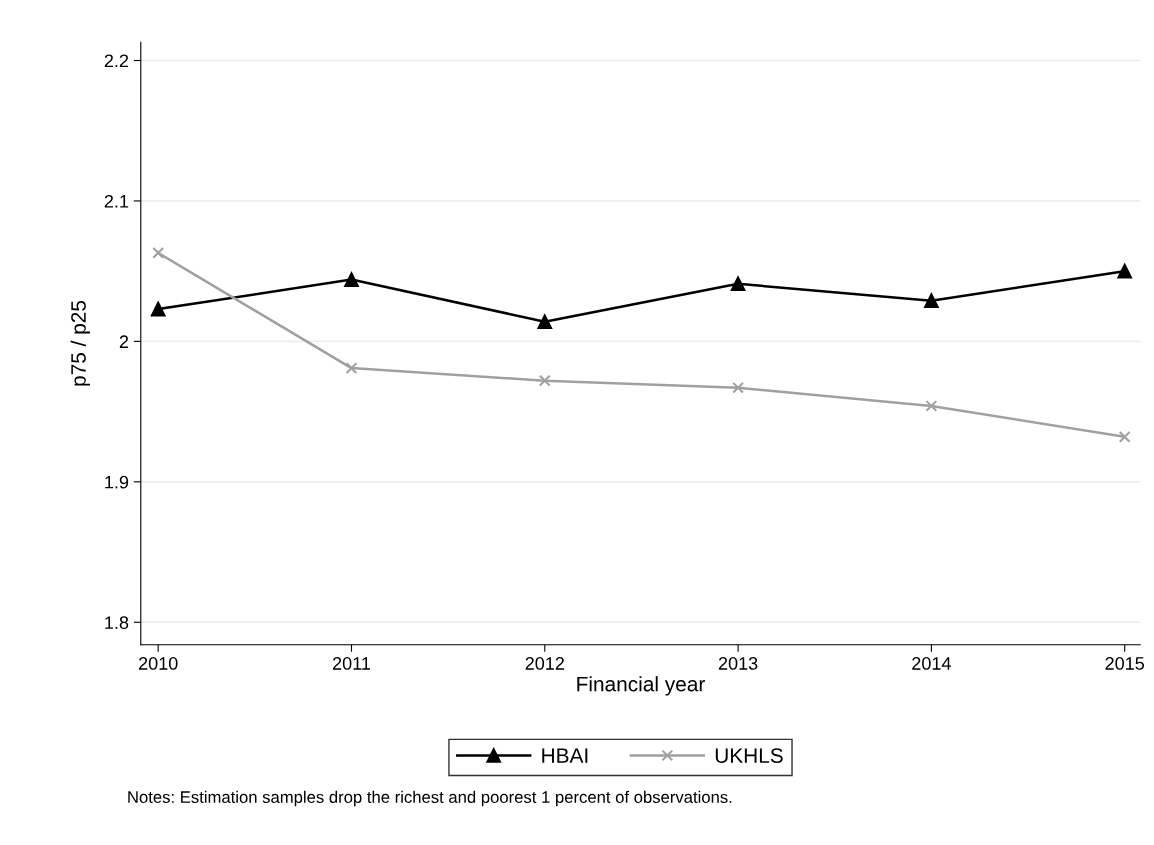  Describe the element at coordinates (80, 343) in the screenshot. I see `y-axis-title: p75 / p25` at that location.